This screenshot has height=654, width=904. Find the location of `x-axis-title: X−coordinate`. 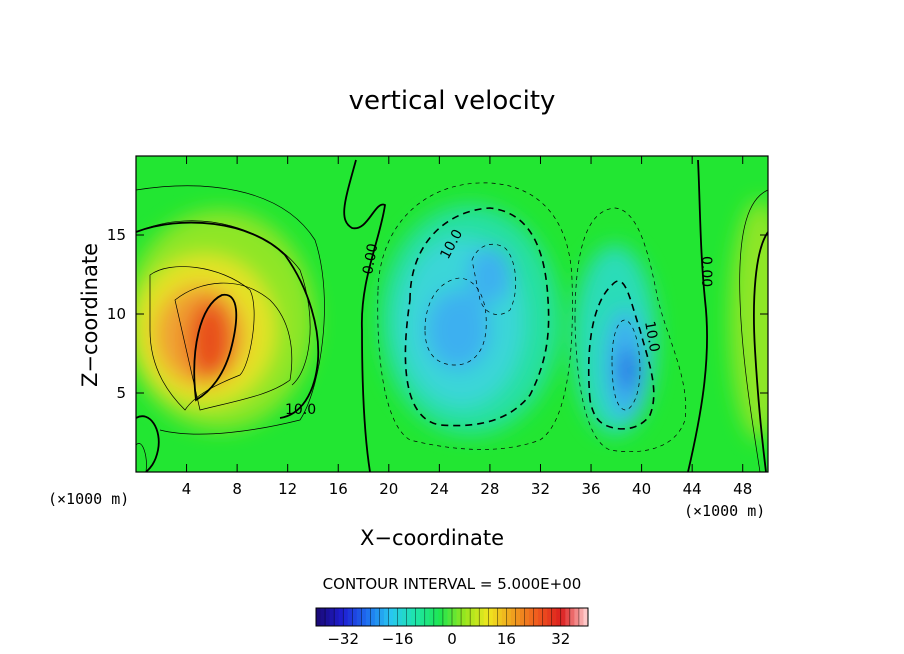

x-axis-title: X−coordinate is located at coordinates (432, 538).